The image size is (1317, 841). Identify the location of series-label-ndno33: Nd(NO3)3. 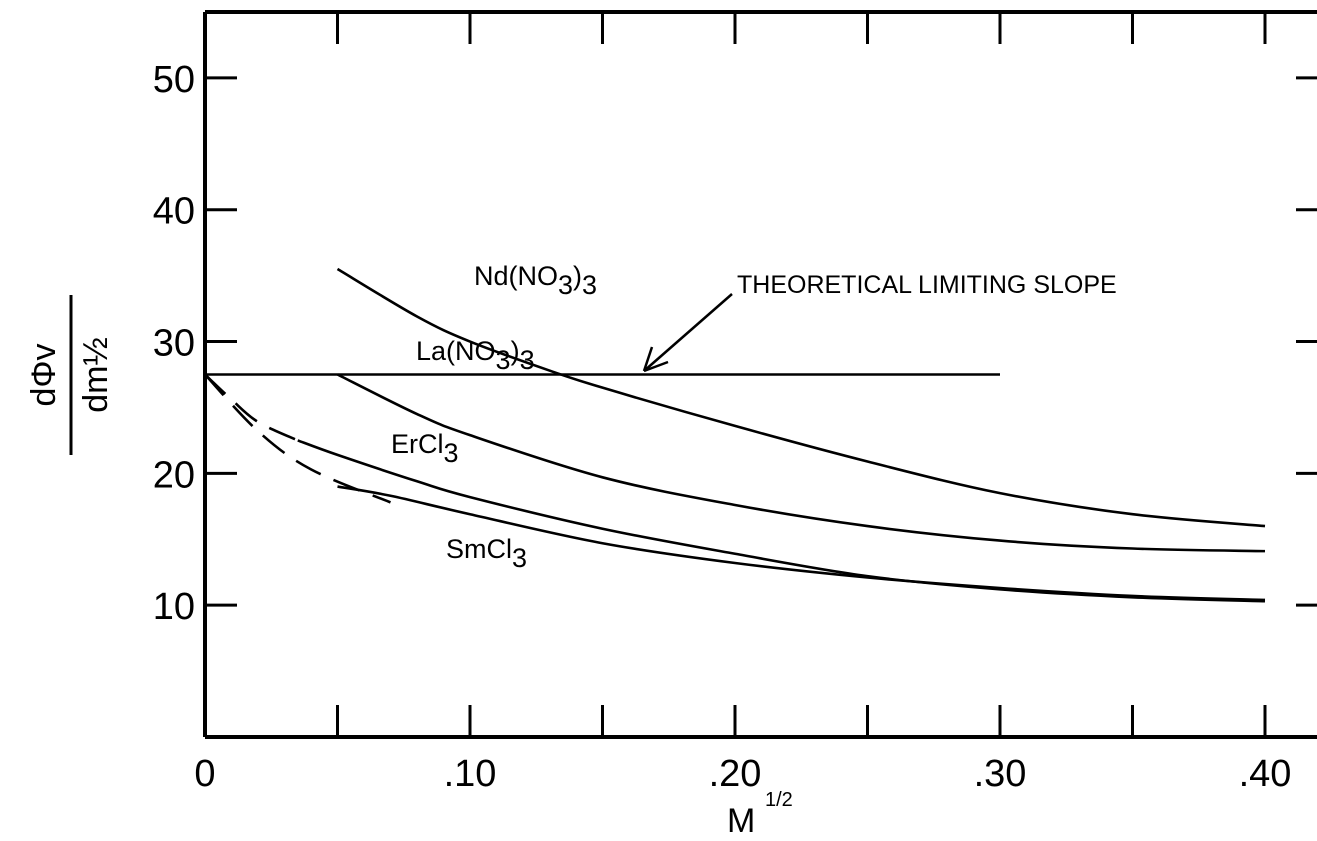
(535, 280).